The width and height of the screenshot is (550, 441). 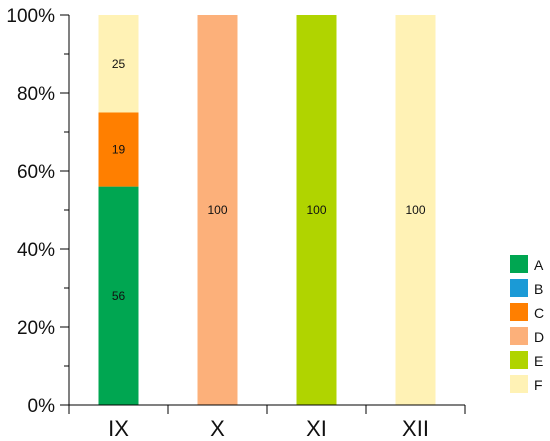 I want to click on legend-label-C: C, so click(x=539, y=313).